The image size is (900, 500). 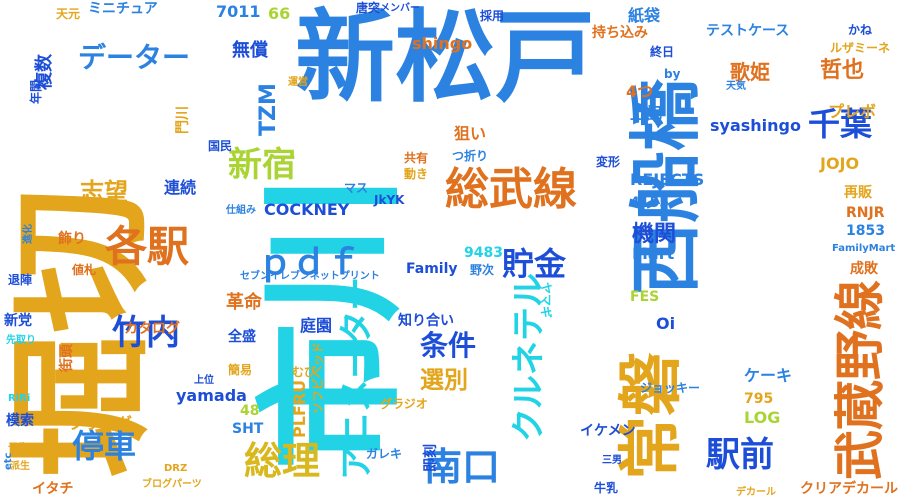 What do you see at coordinates (307, 209) in the screenshot?
I see `cloud-word: COCKNEY` at bounding box center [307, 209].